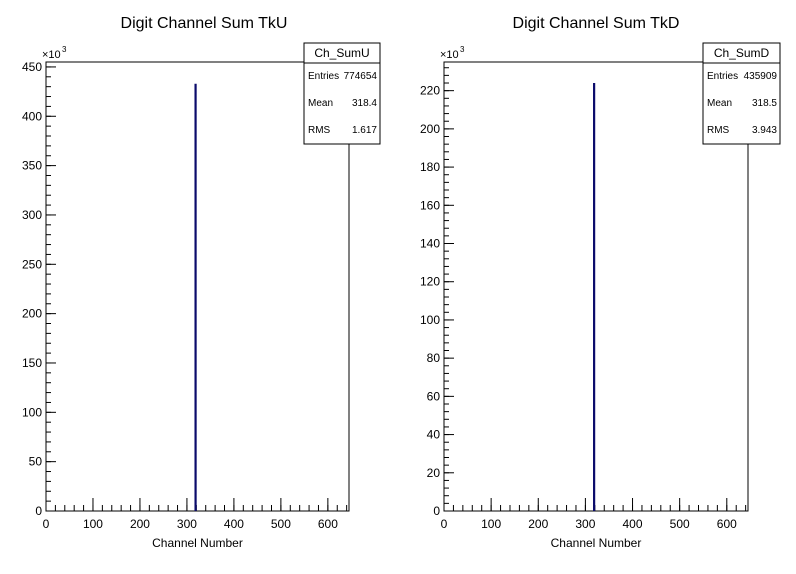 The width and height of the screenshot is (796, 574). What do you see at coordinates (364, 130) in the screenshot?
I see `stats-value: 1.617` at bounding box center [364, 130].